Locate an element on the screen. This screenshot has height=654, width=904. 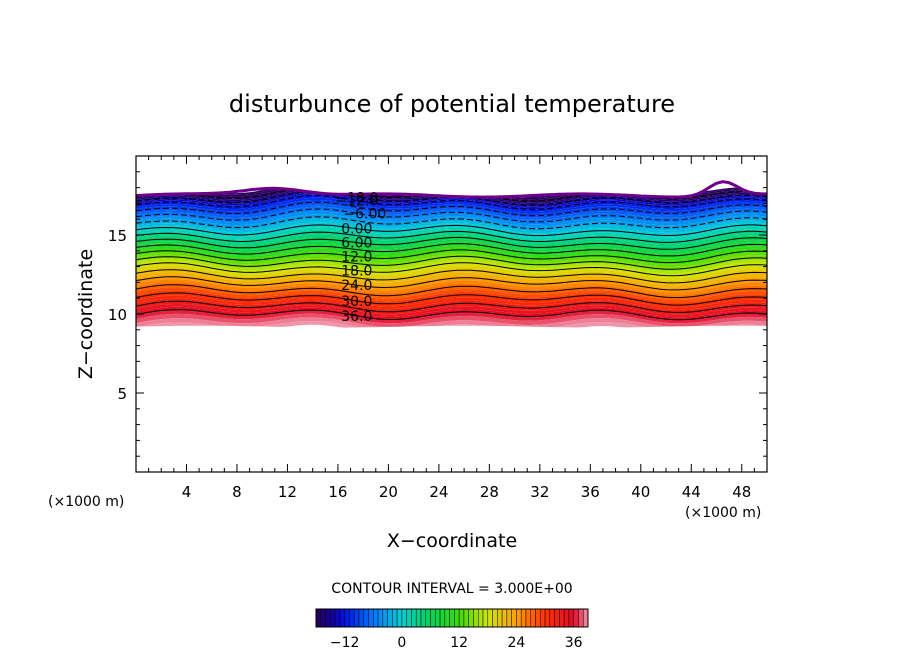
contour-label: 30.0 is located at coordinates (356, 302).